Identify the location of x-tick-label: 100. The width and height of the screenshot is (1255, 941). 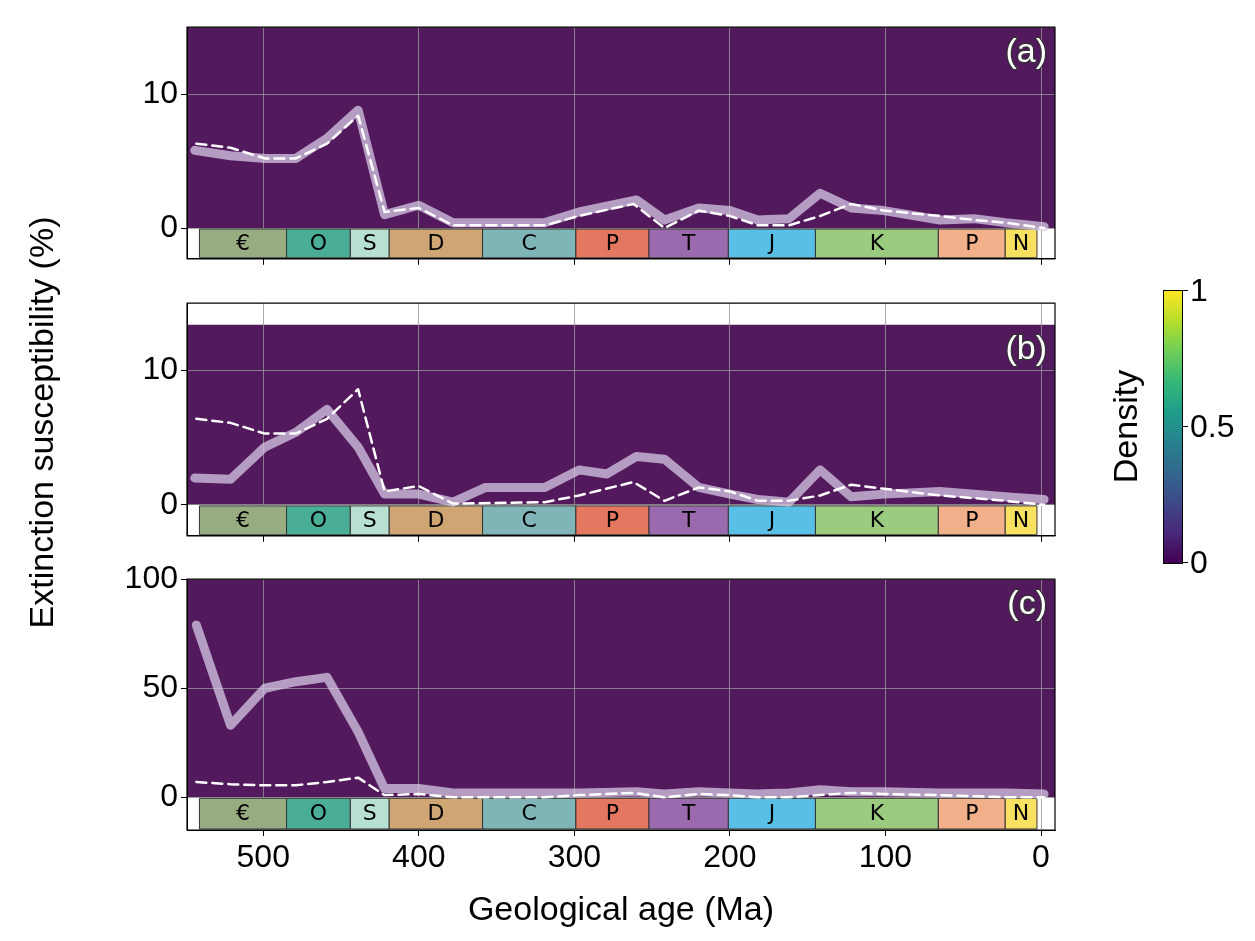
(885, 856).